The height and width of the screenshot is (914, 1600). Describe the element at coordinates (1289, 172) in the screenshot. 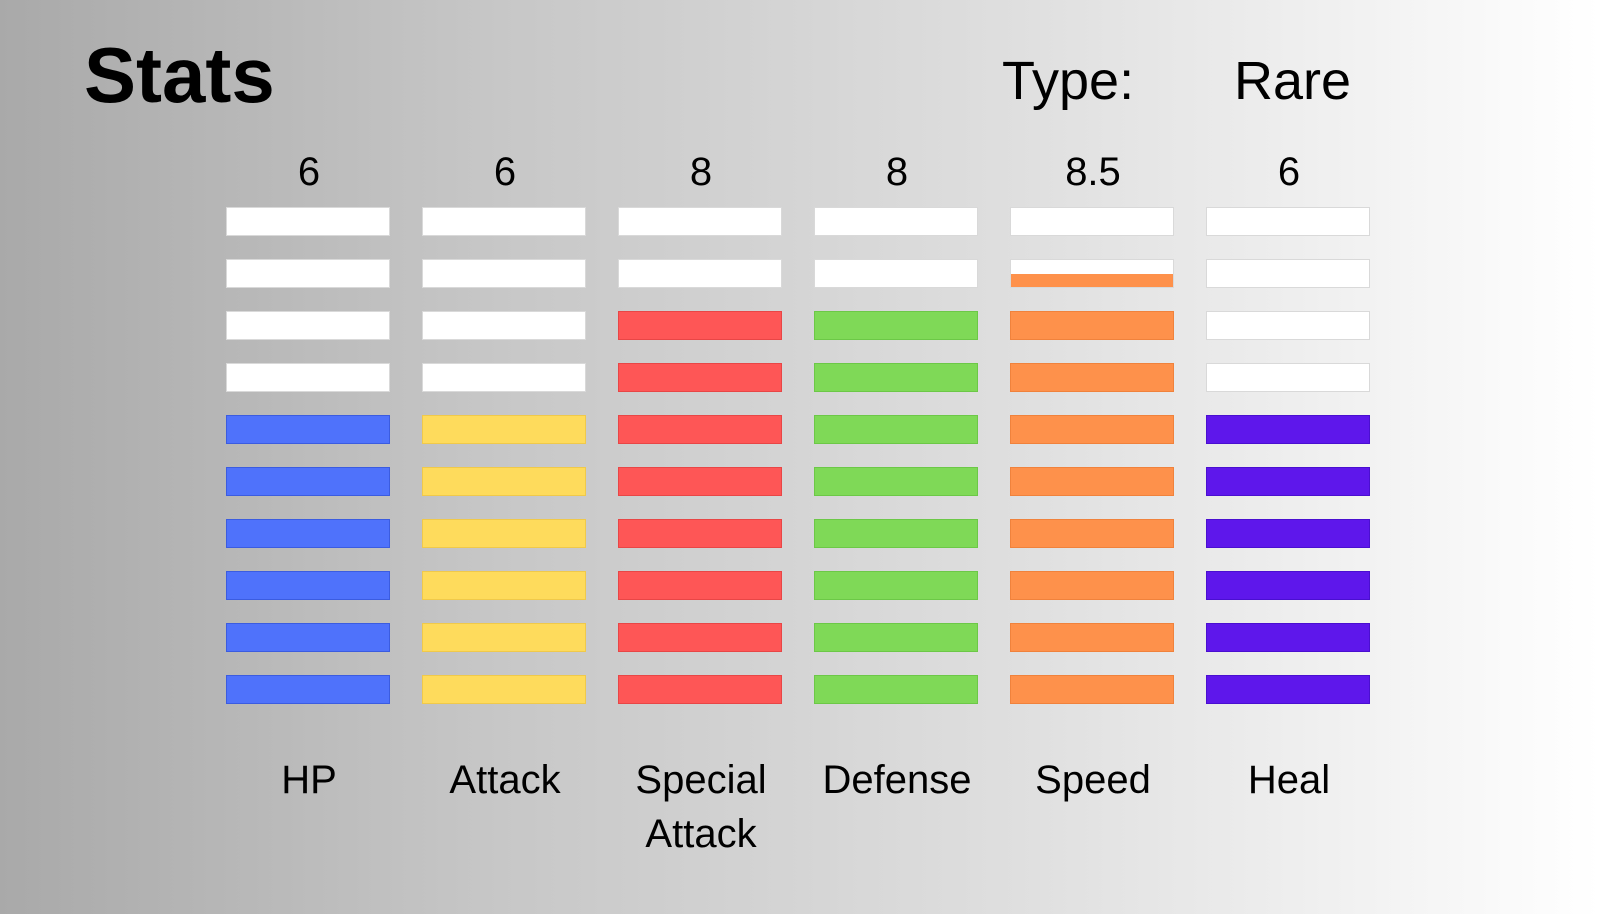

I see `stat-value-heal: 6` at that location.